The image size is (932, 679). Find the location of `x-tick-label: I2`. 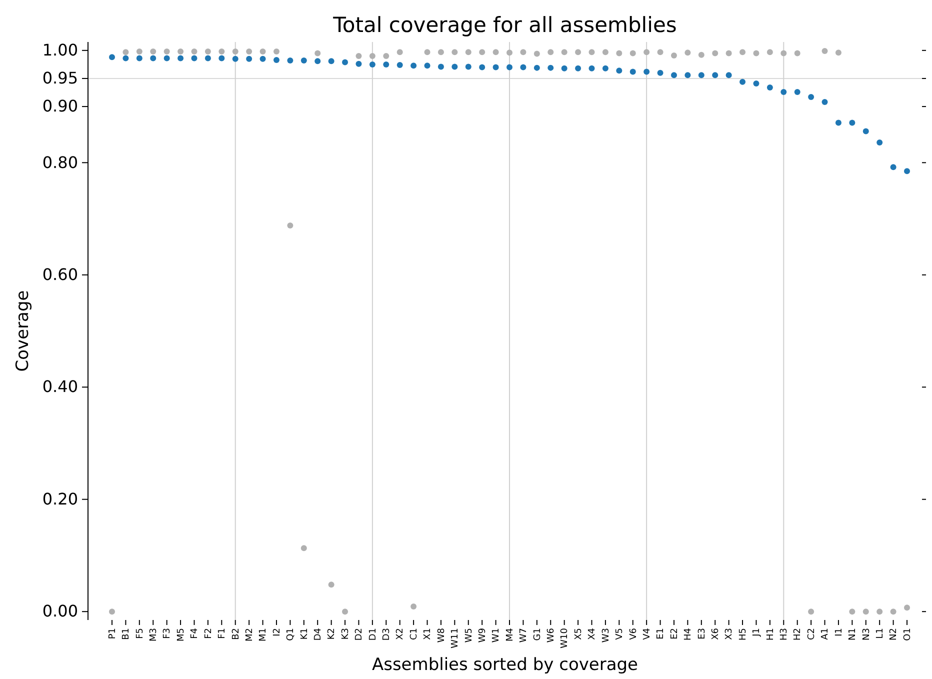

x-tick-label: I2 is located at coordinates (277, 632).